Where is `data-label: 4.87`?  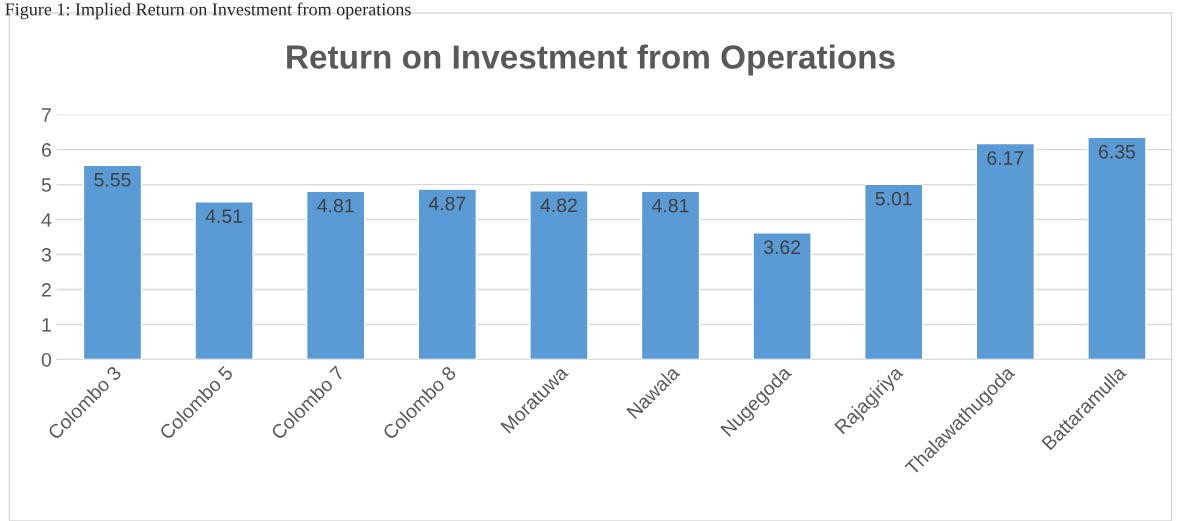 data-label: 4.87 is located at coordinates (447, 203).